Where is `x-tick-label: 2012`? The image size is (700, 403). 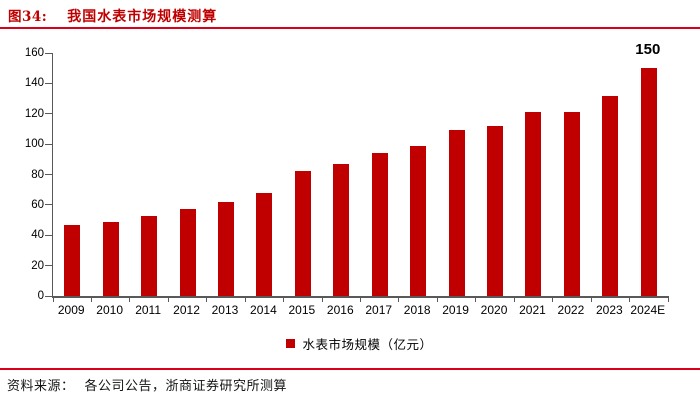 x-tick-label: 2012 is located at coordinates (186, 310).